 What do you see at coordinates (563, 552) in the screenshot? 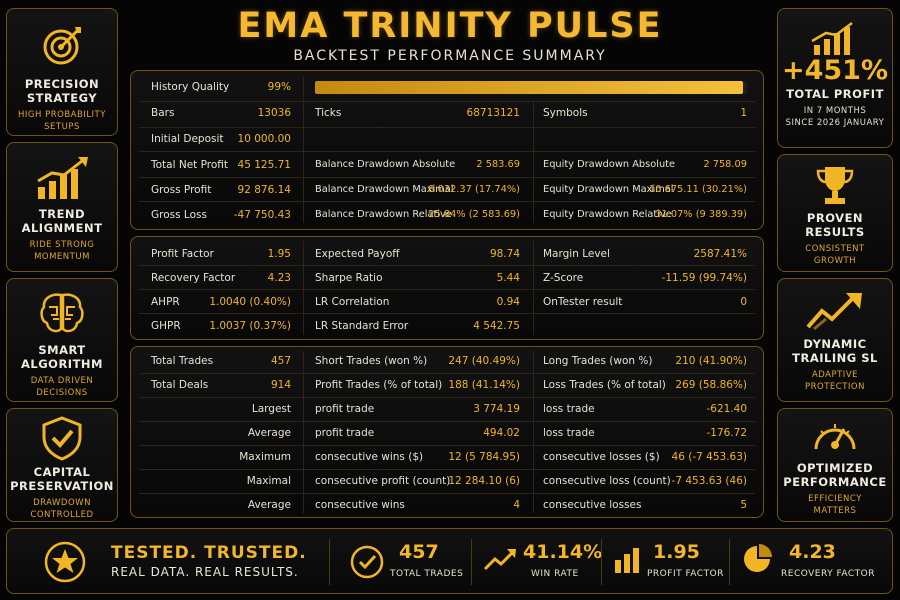
I see `stat-win-rate-value: 41.14%` at bounding box center [563, 552].